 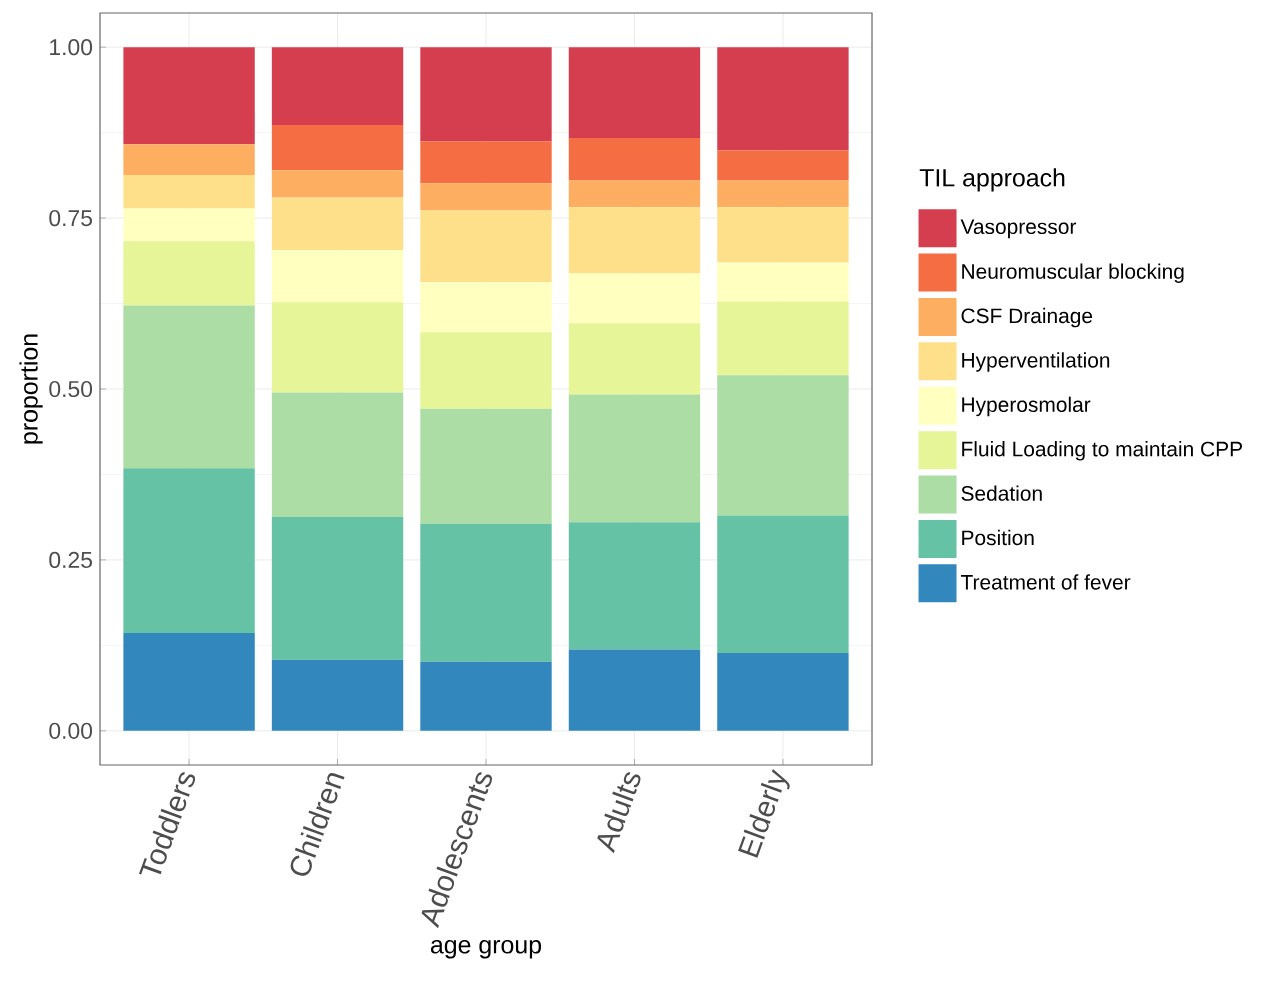 What do you see at coordinates (71, 389) in the screenshot?
I see `y-tick-label: 0.50` at bounding box center [71, 389].